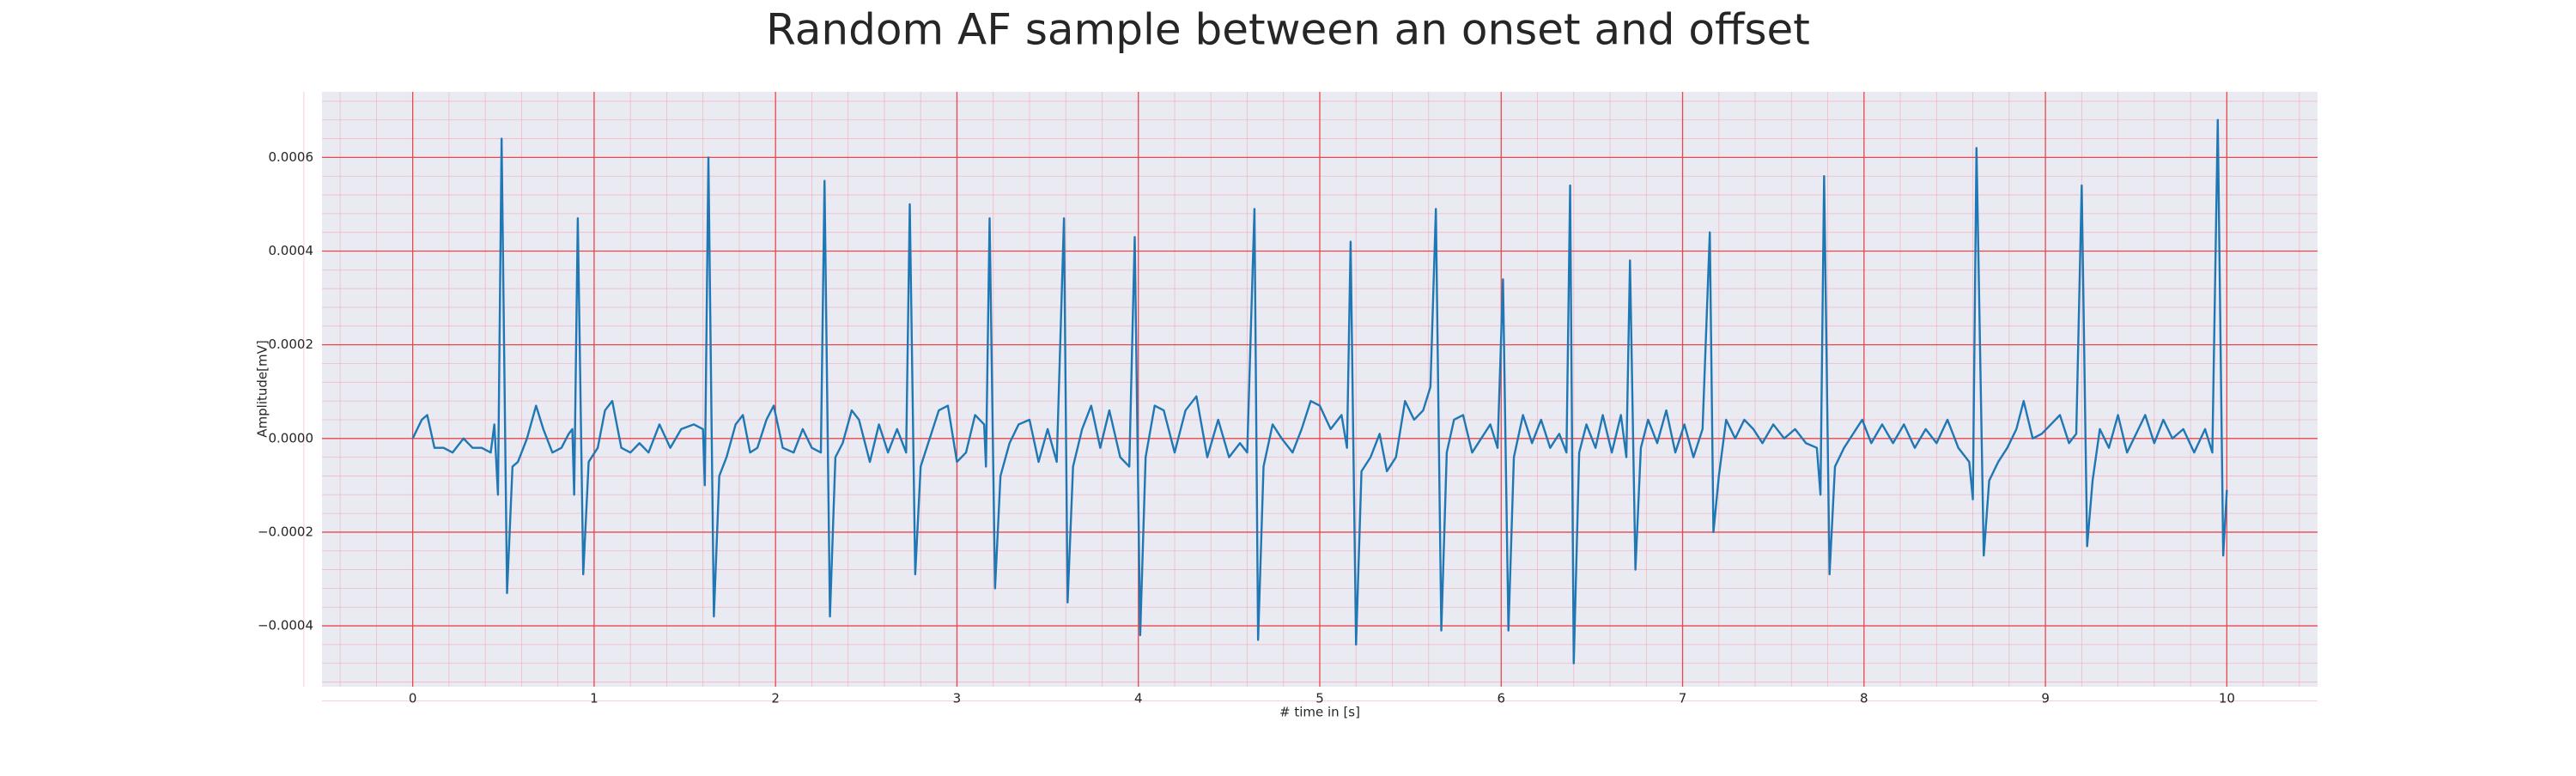  I want to click on x-tick-label: 8, so click(1864, 699).